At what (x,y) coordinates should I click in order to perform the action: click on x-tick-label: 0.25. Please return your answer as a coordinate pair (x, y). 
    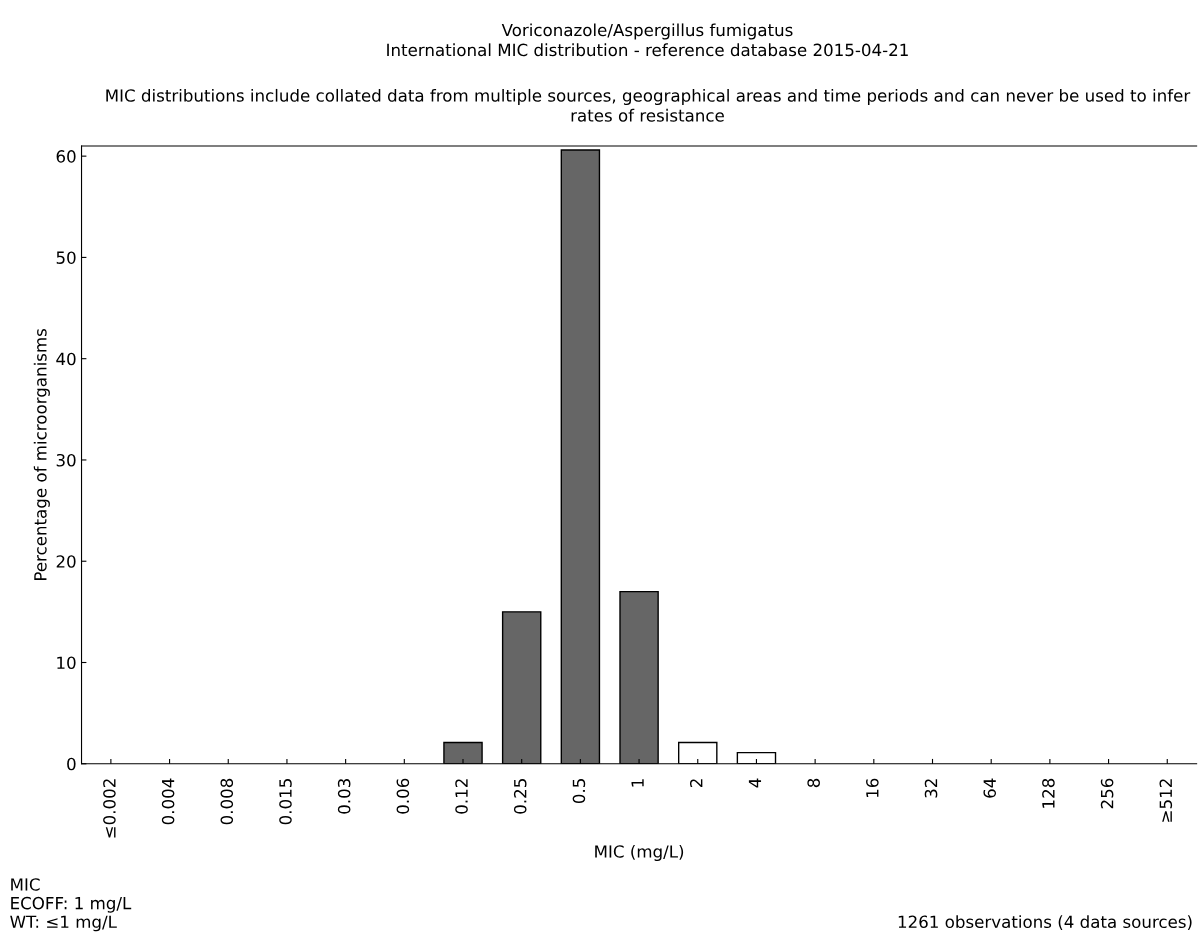
    Looking at the image, I should click on (520, 796).